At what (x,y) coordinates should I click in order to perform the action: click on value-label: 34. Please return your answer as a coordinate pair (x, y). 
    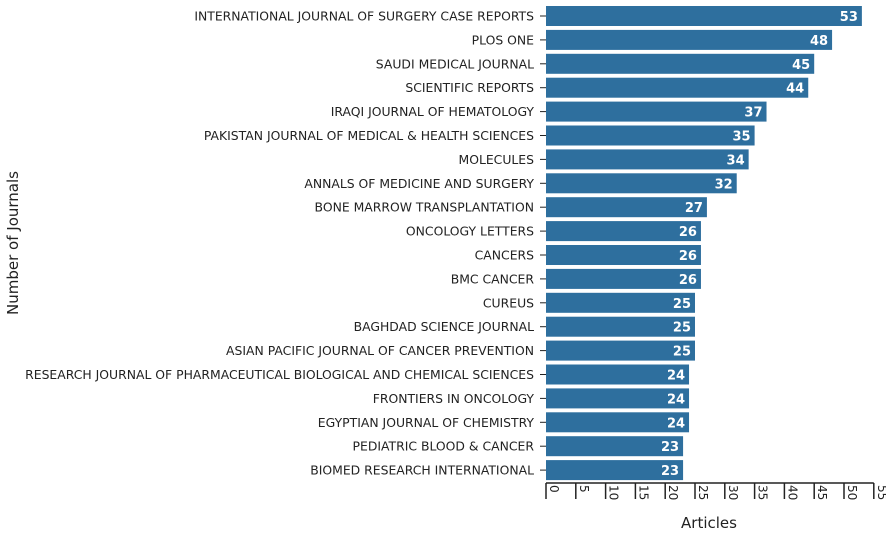
    Looking at the image, I should click on (736, 160).